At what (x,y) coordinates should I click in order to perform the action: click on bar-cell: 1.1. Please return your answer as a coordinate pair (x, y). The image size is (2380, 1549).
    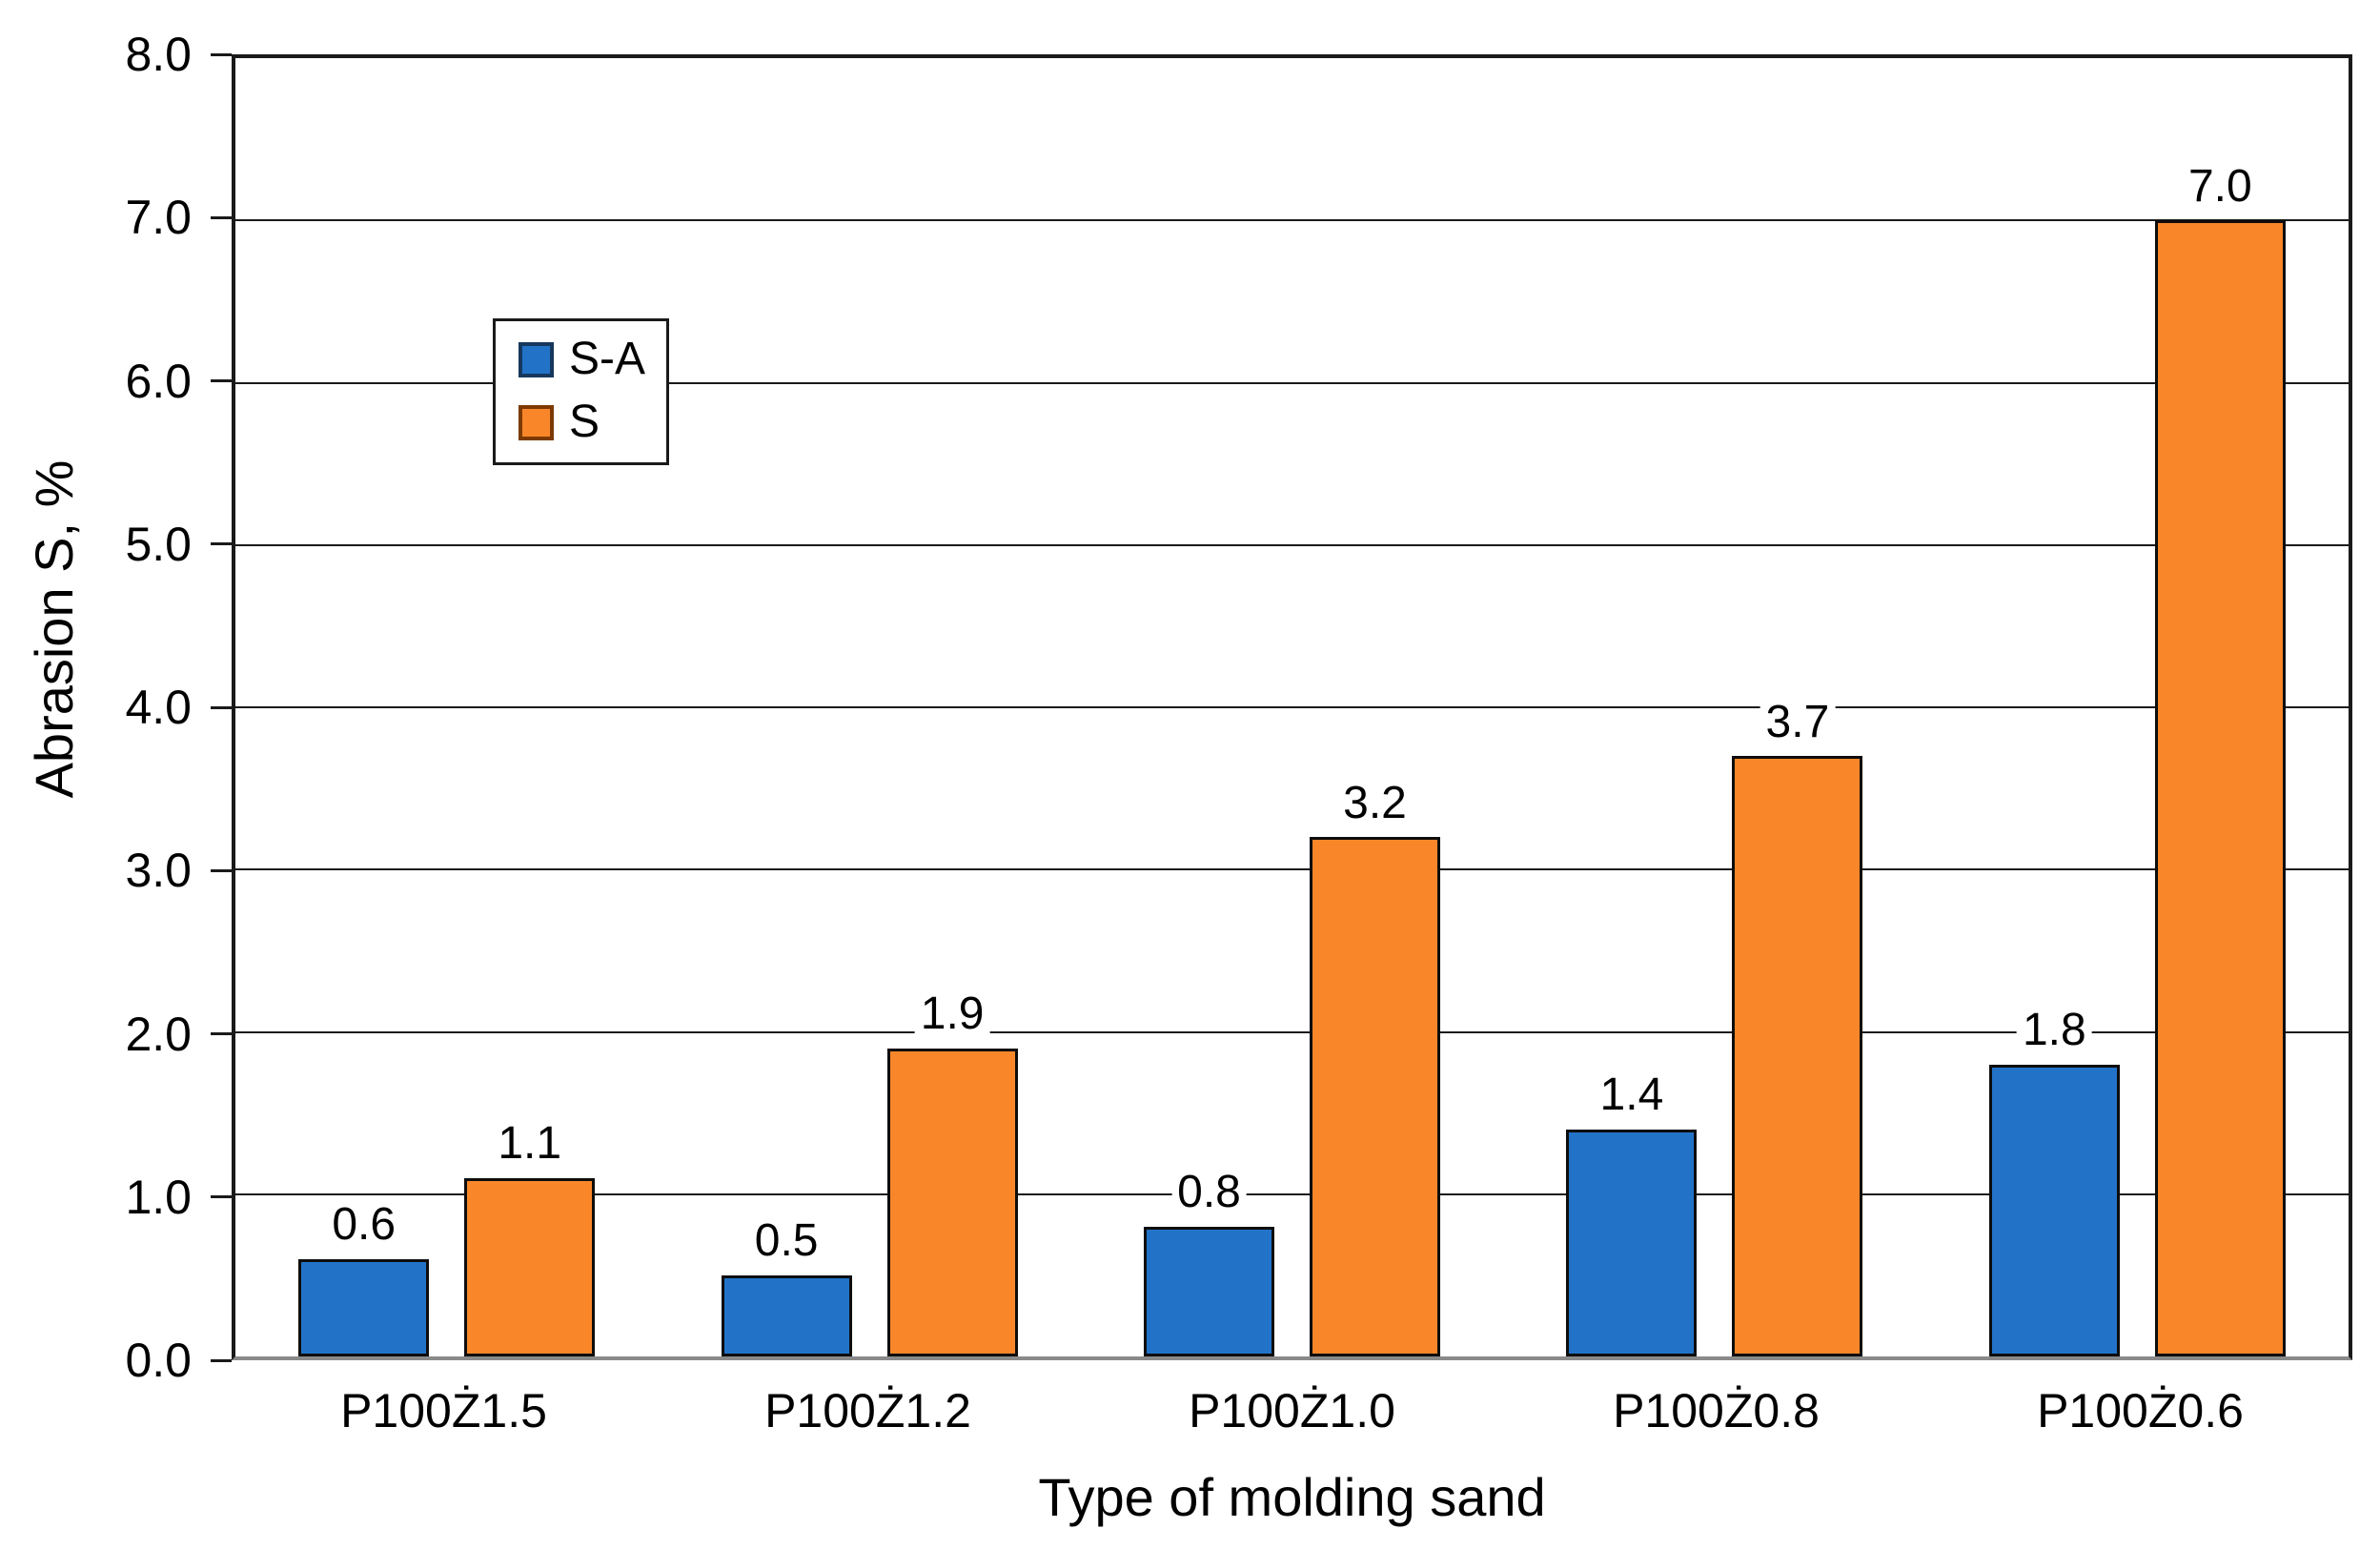
    Looking at the image, I should click on (530, 707).